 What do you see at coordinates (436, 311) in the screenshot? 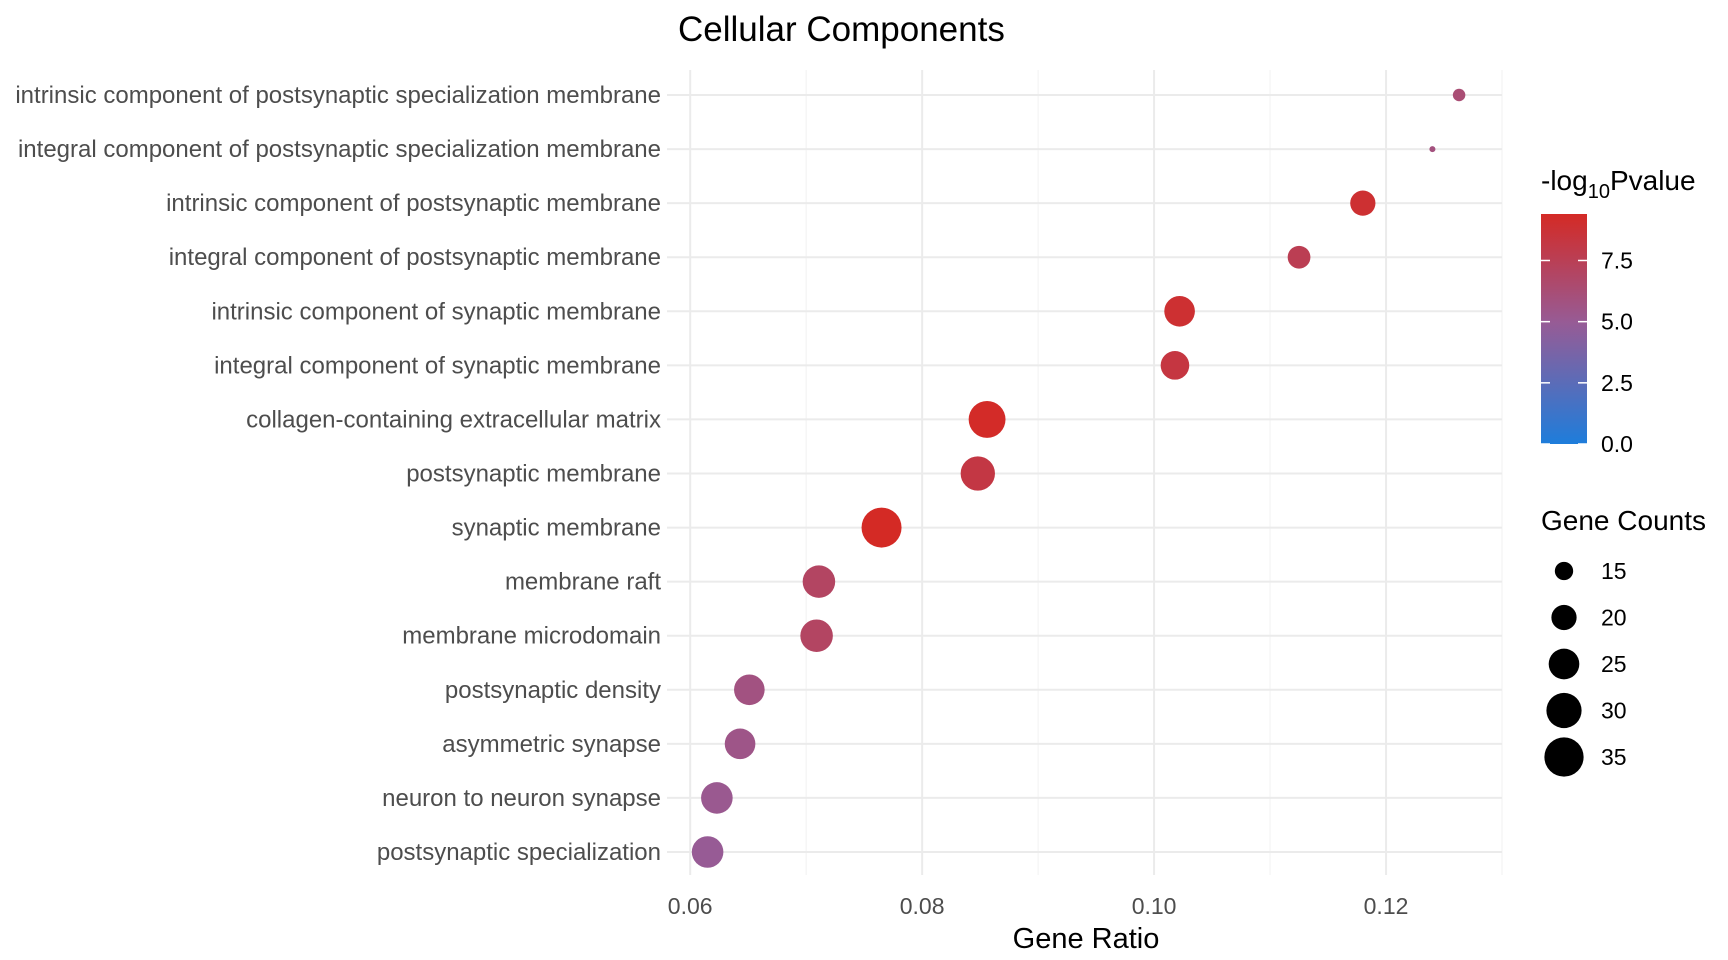
I see `y-axis-category-label: intrinsic component of synaptic membrane` at bounding box center [436, 311].